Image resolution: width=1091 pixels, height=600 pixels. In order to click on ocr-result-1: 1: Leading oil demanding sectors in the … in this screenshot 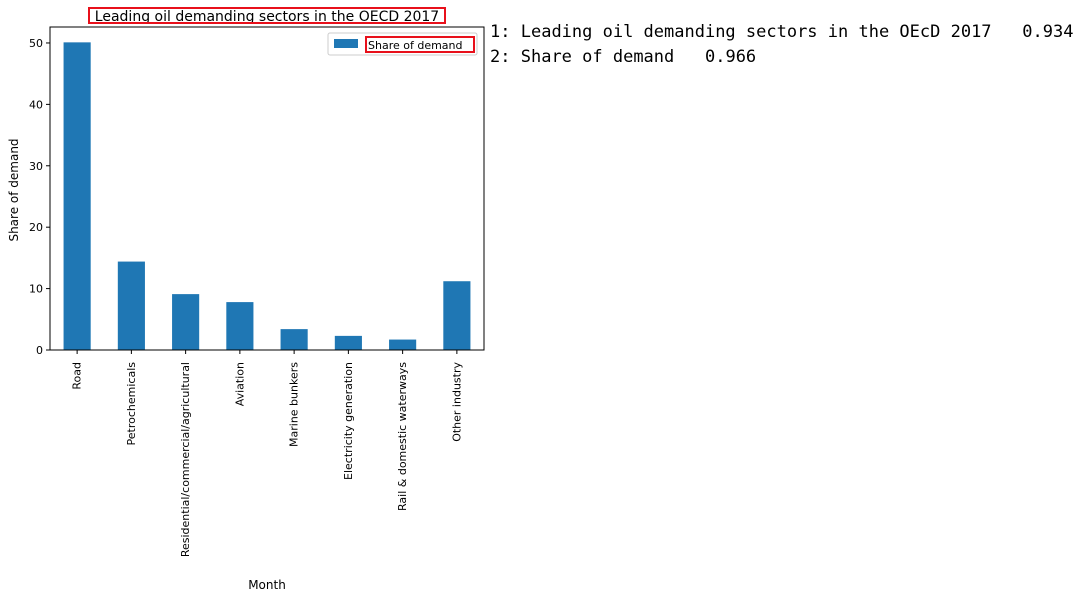, I will do `click(787, 32)`.